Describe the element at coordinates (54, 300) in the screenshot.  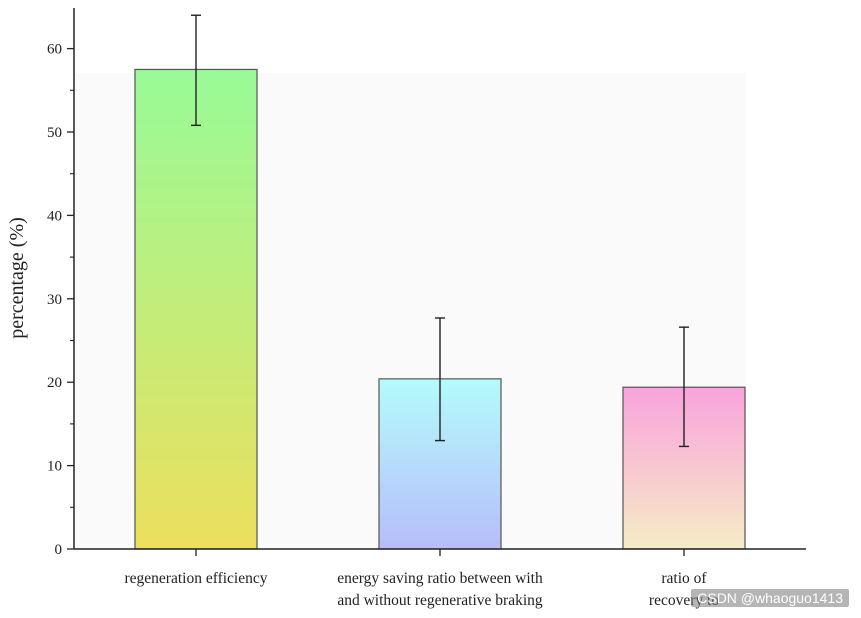
I see `y-tick-label: 30` at that location.